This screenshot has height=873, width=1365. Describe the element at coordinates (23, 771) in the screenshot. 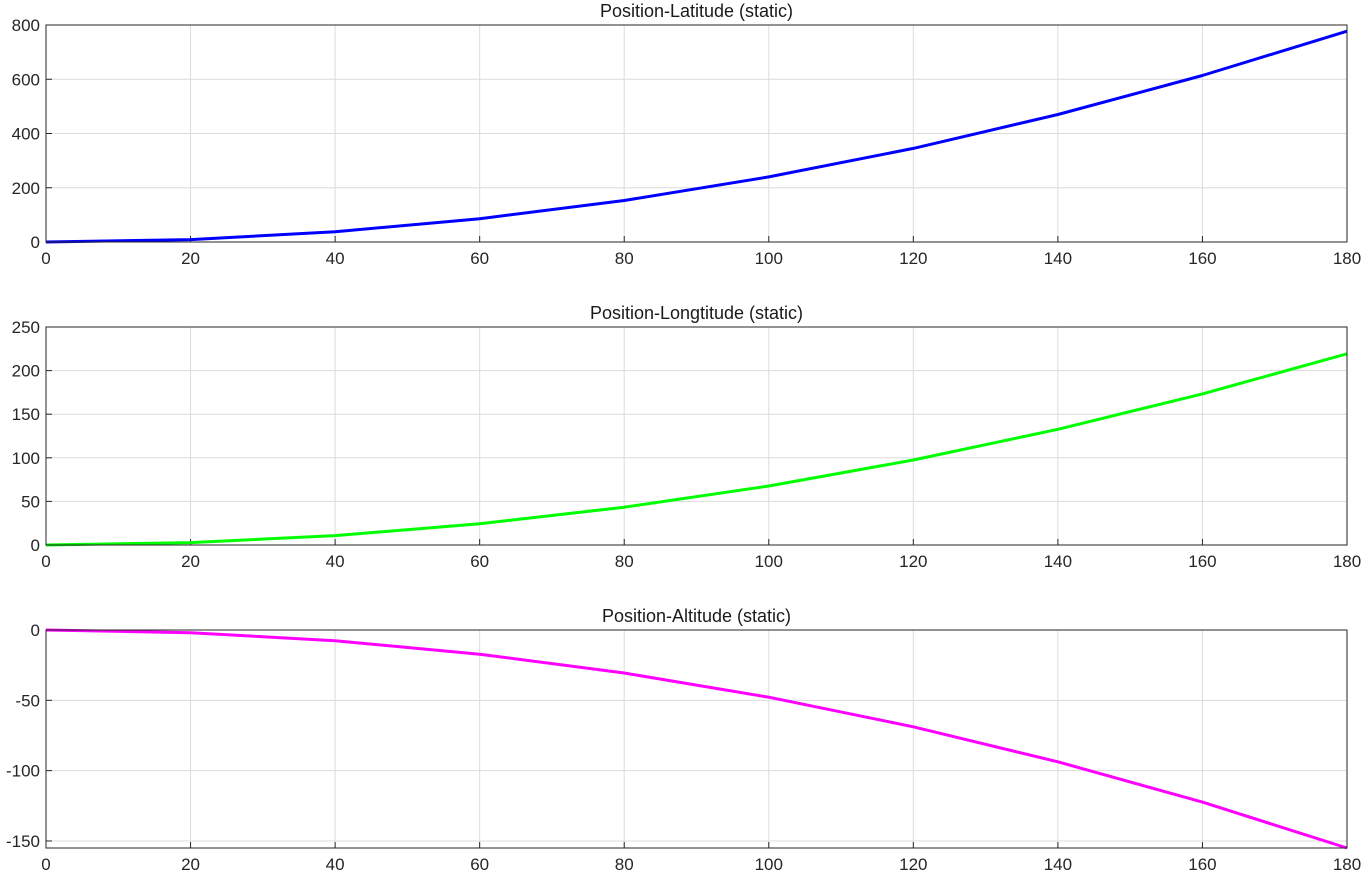

I see `y-tick-label: -100` at that location.